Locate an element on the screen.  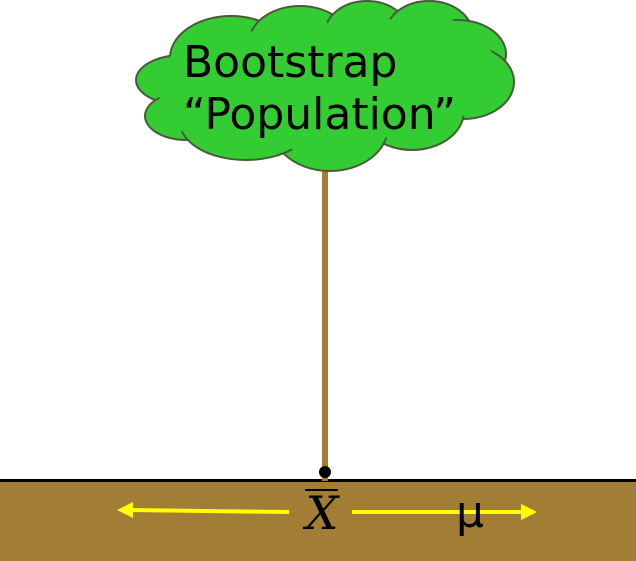
x-bar-letter: X is located at coordinates (322, 513).